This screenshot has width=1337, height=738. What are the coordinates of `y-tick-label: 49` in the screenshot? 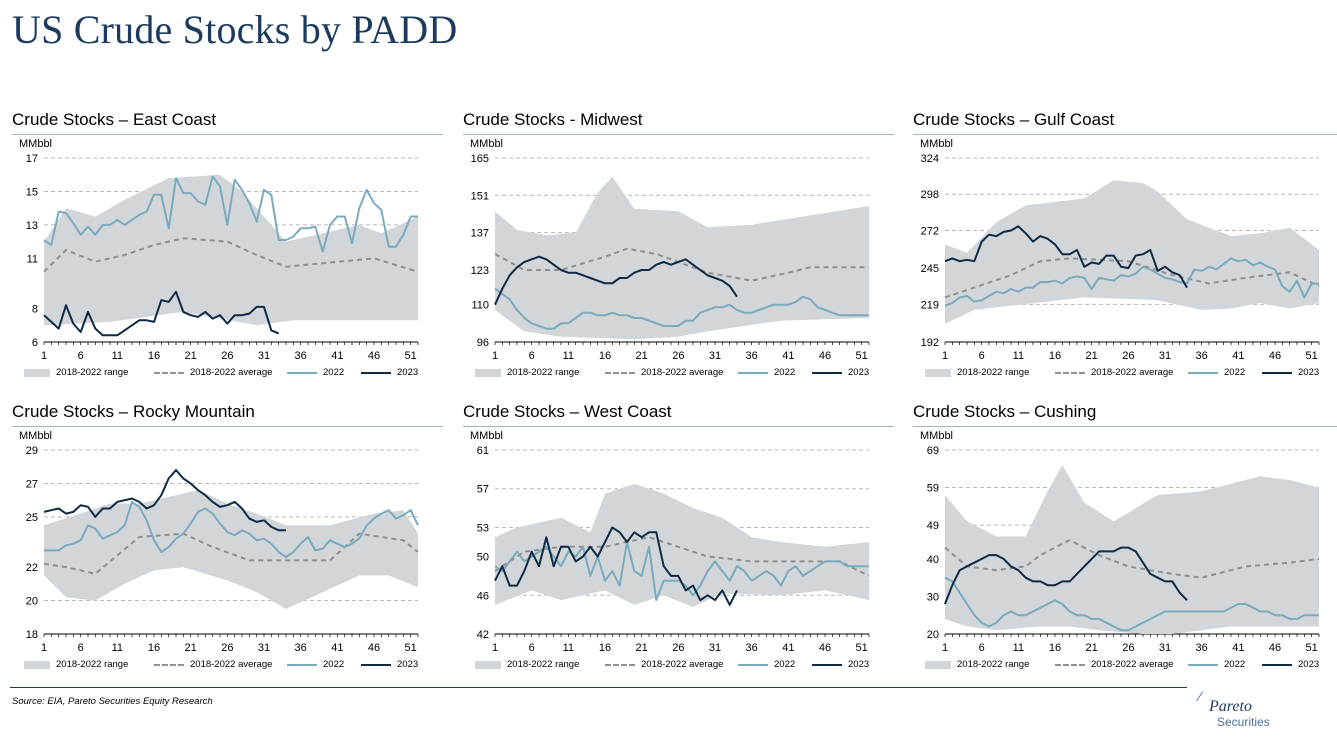 It's located at (933, 526).